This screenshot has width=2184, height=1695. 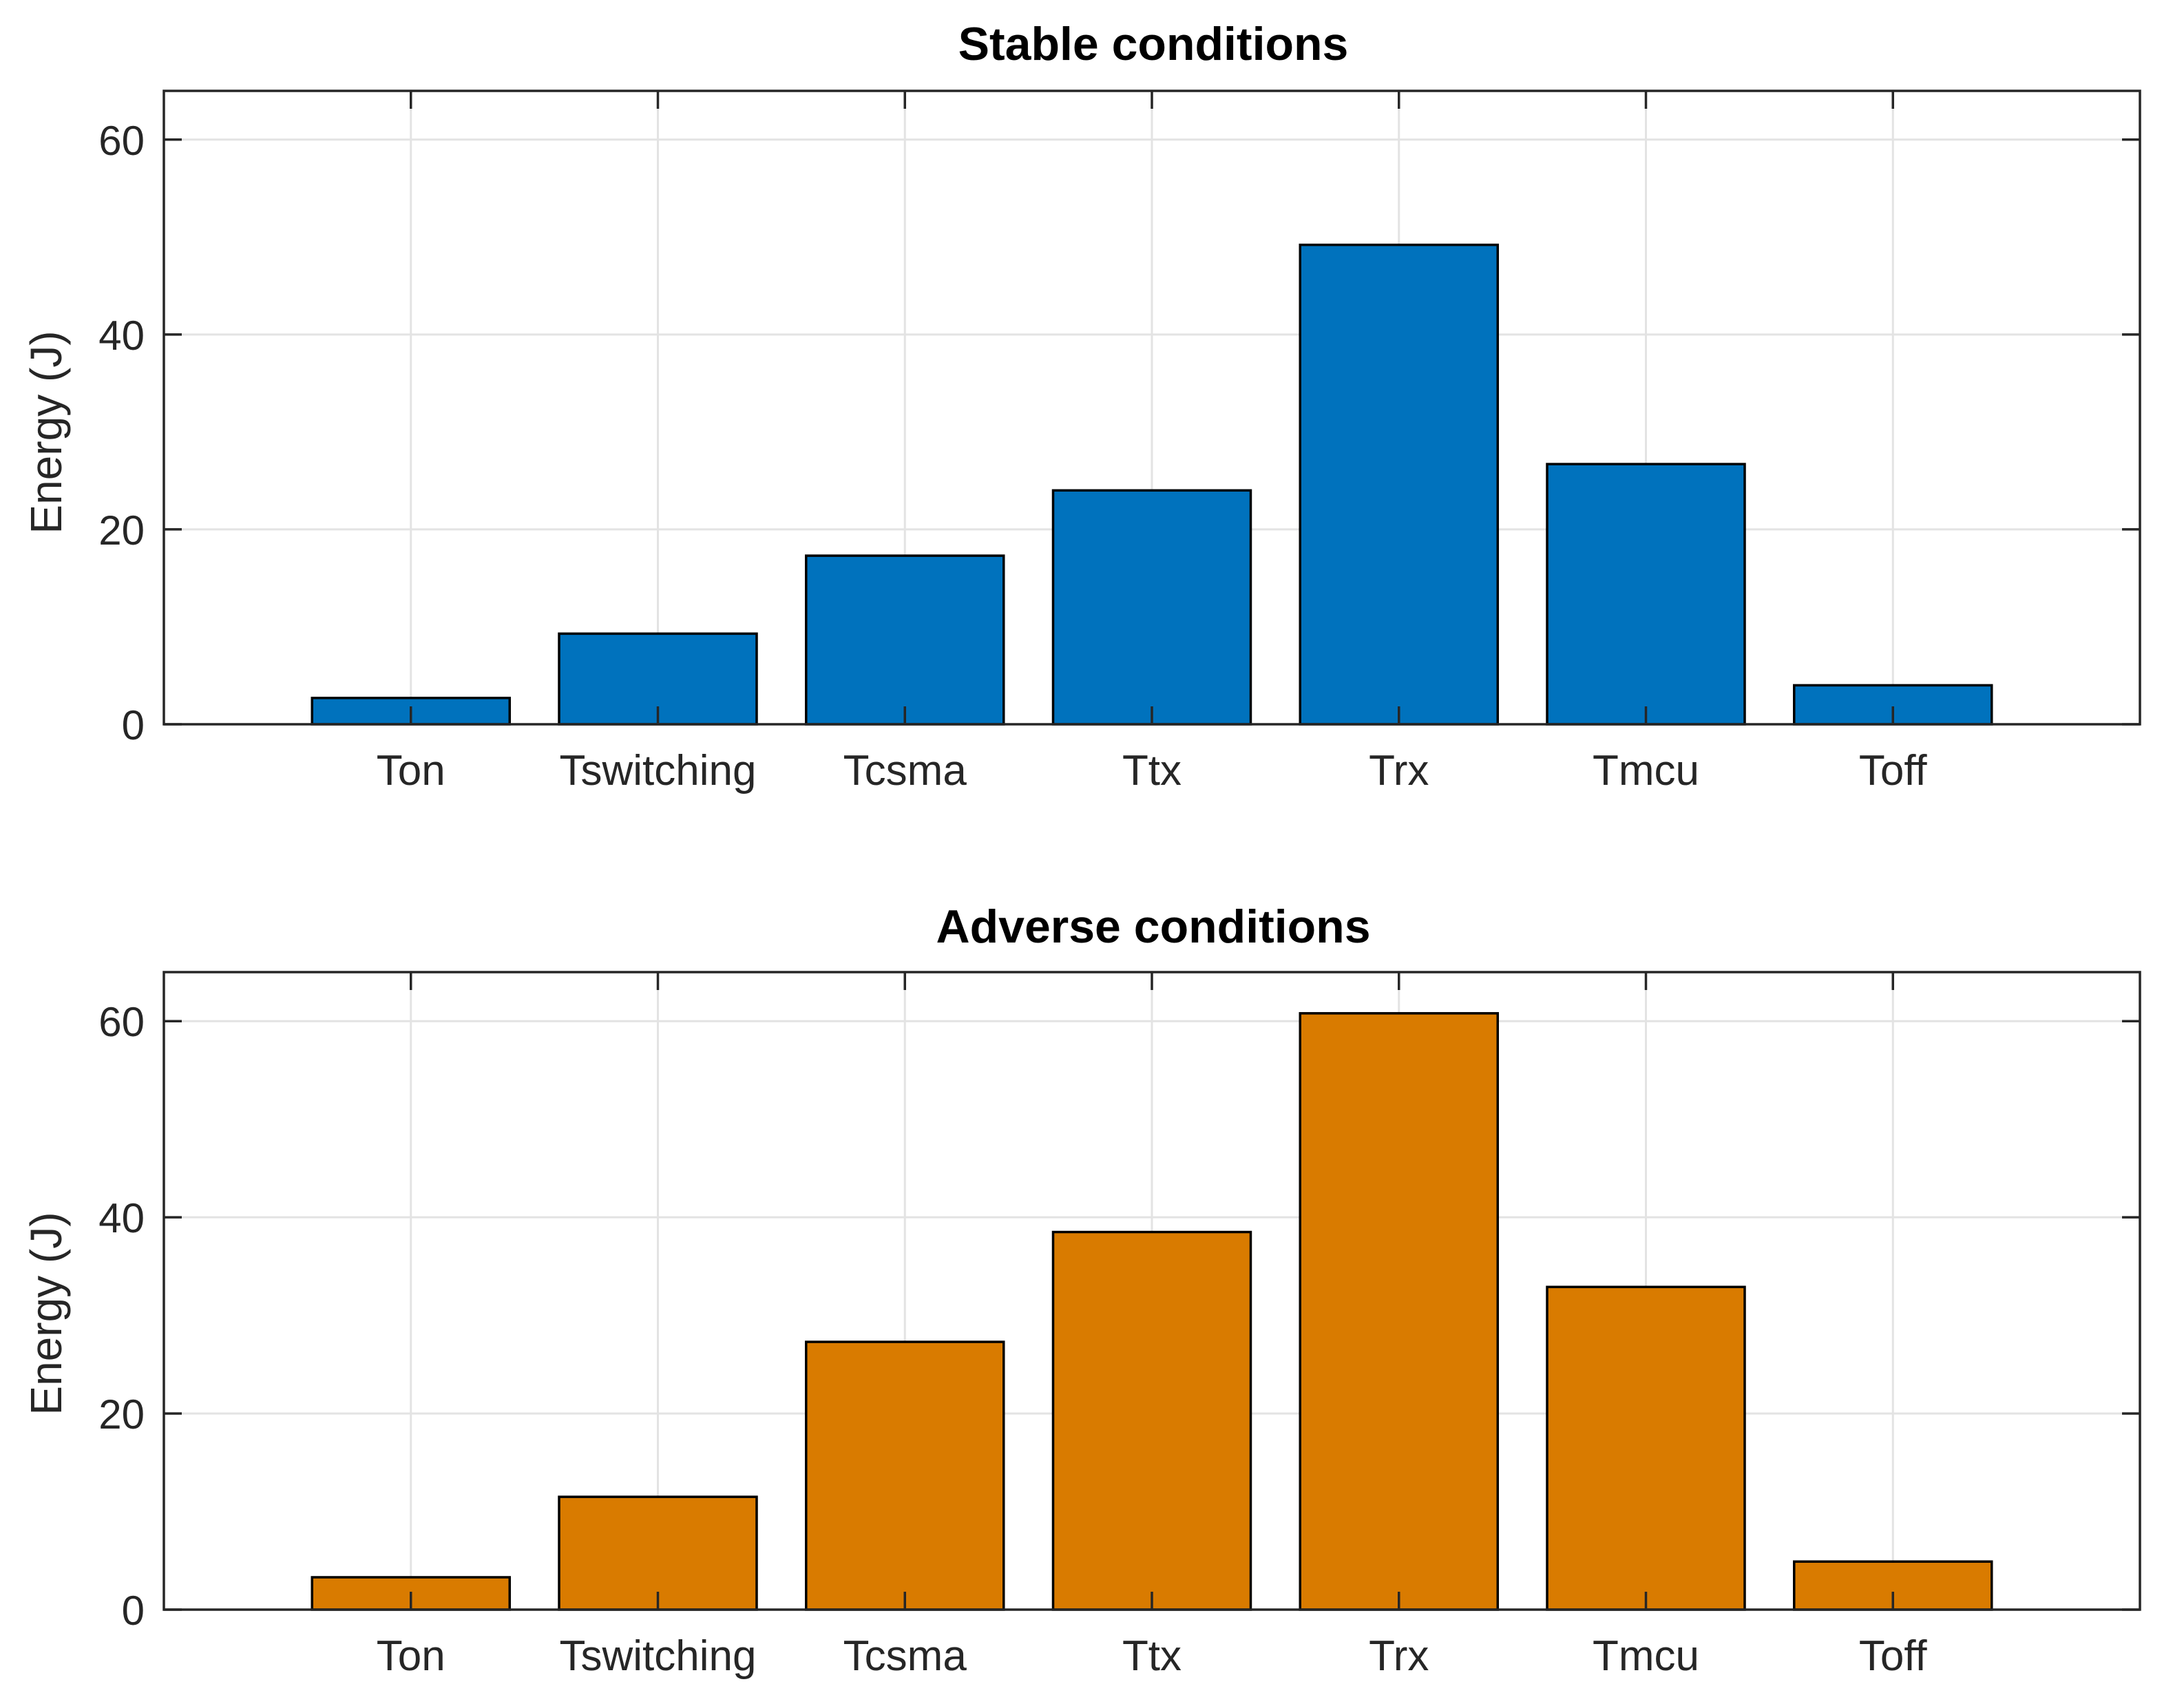 I want to click on bar-tswitching, so click(x=658, y=1553).